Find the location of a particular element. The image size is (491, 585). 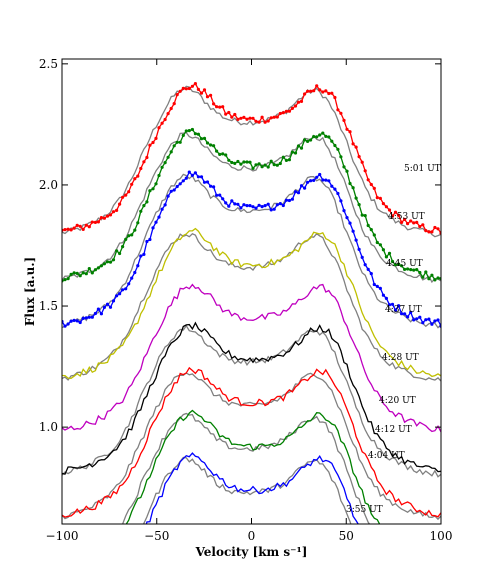

time-label: 4:20 UT is located at coordinates (397, 401).